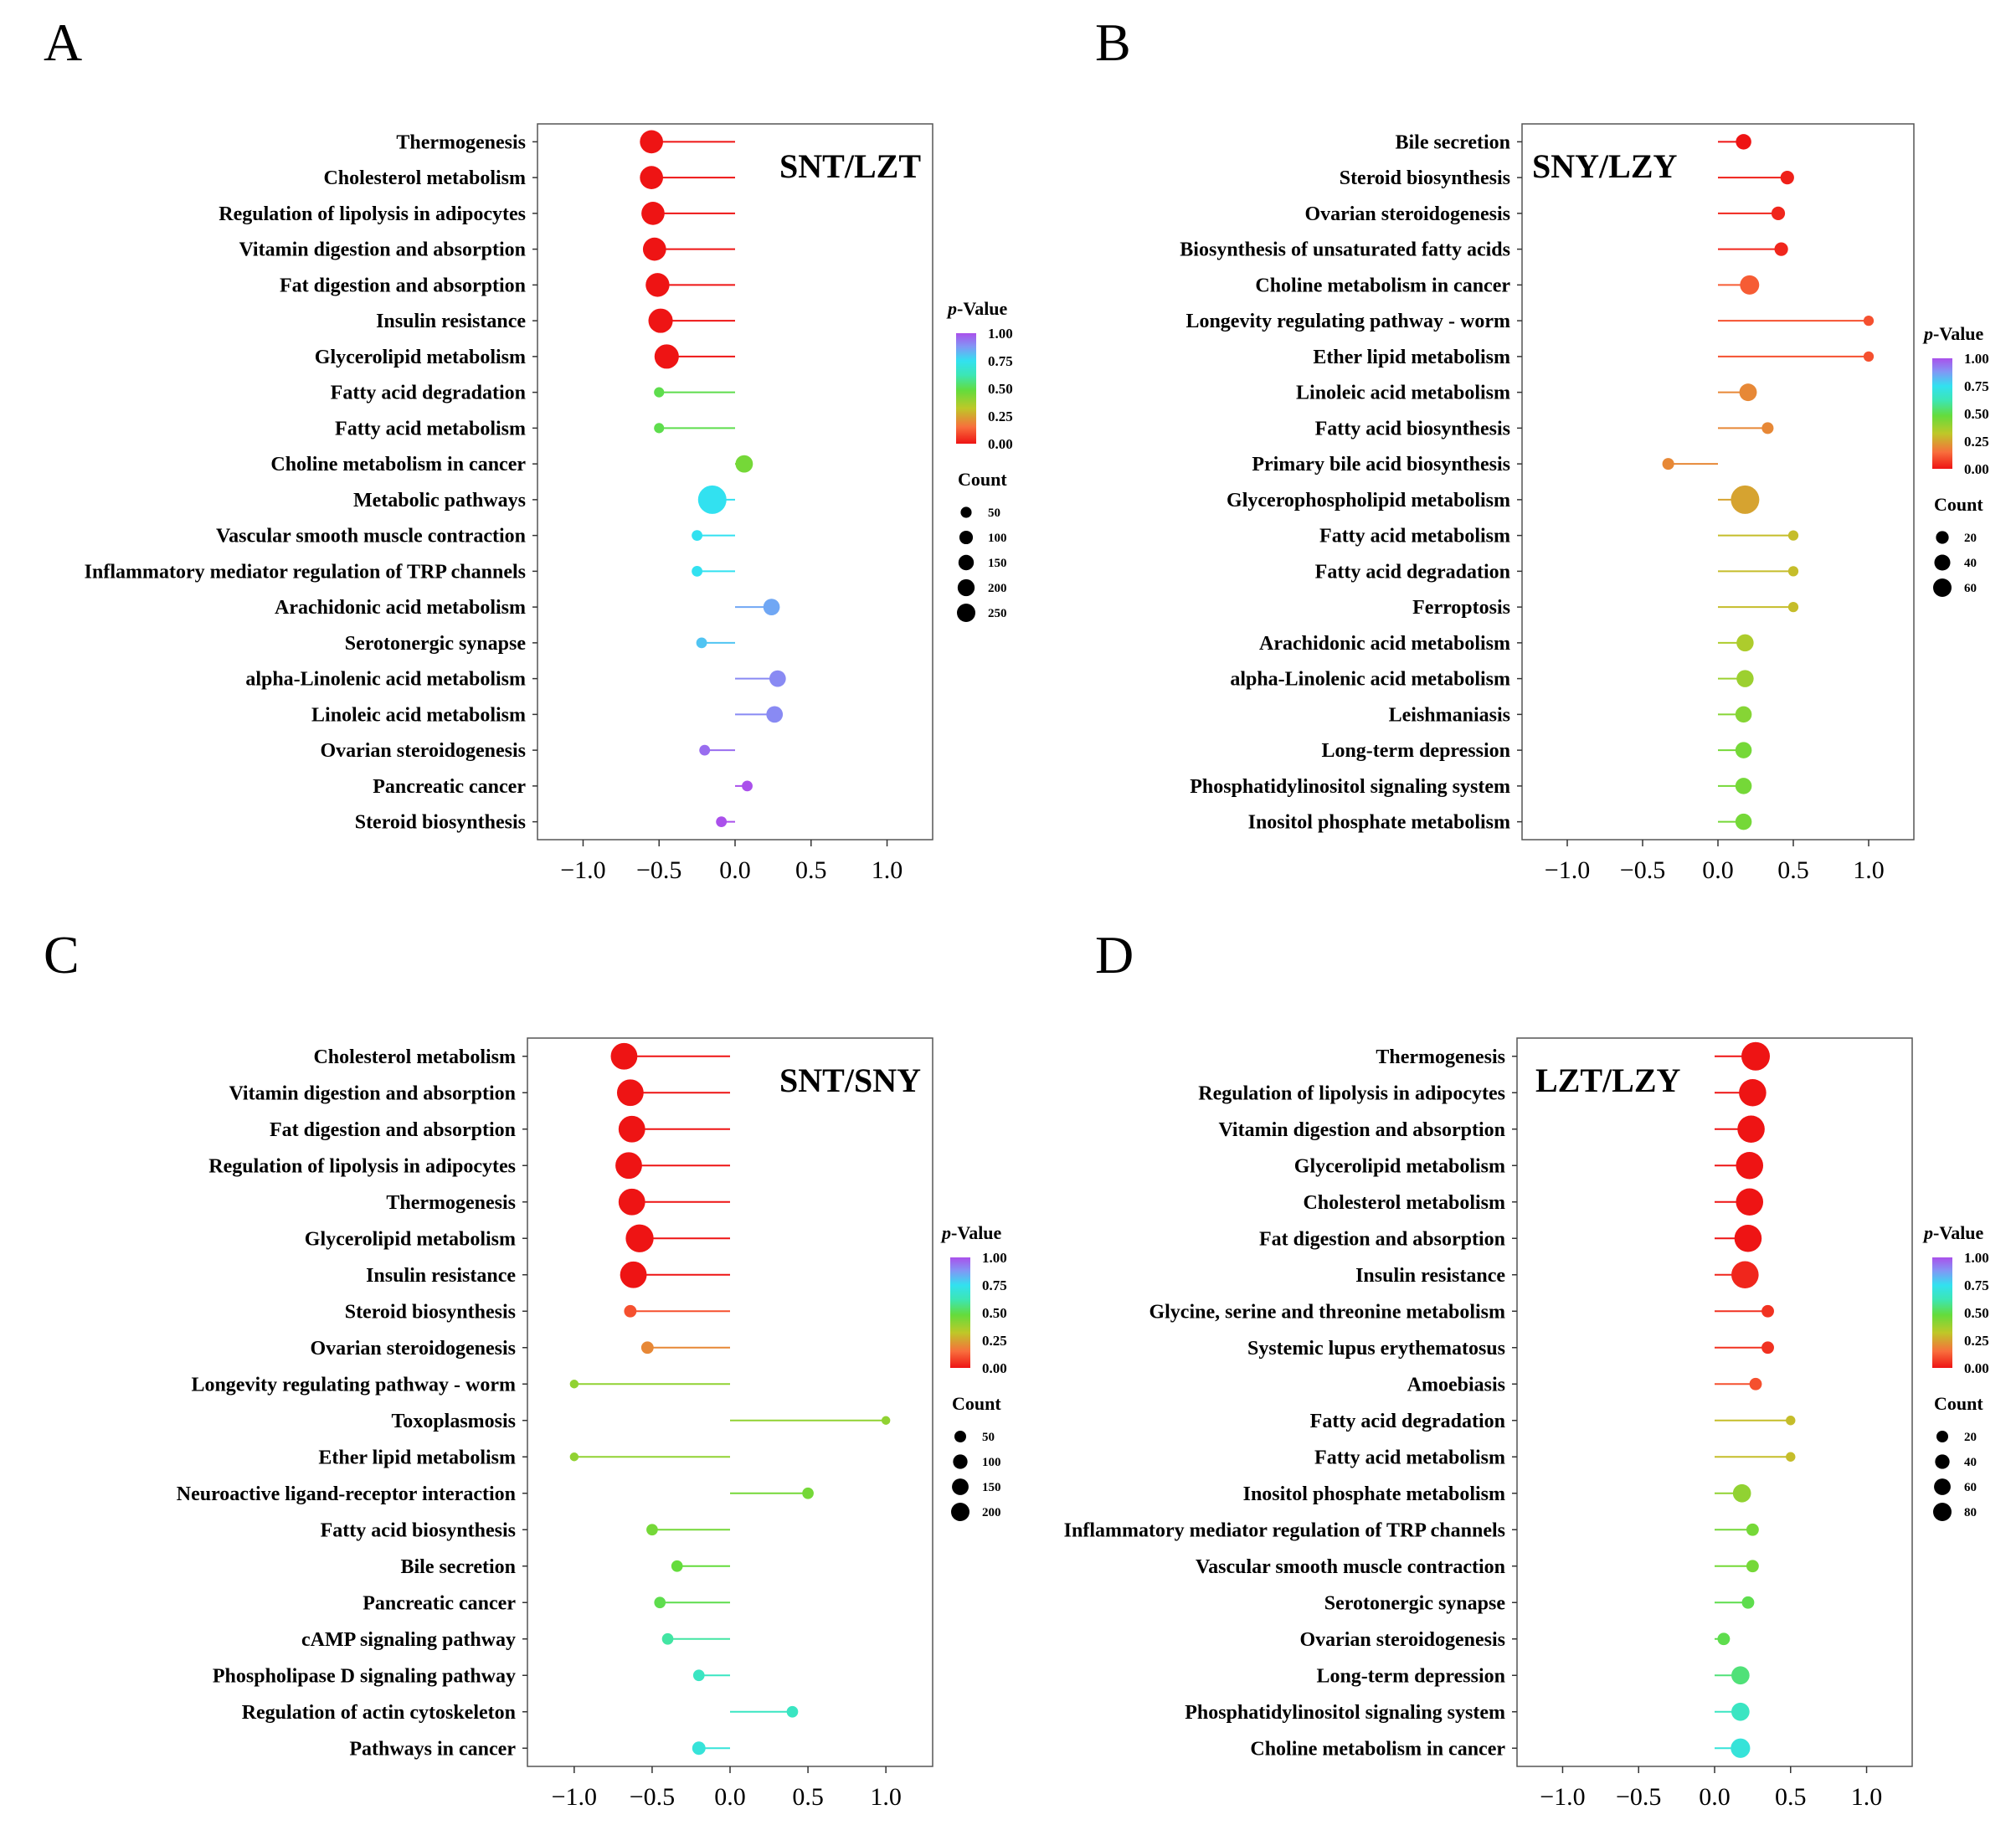 This screenshot has height=1825, width=2016. Describe the element at coordinates (1382, 285) in the screenshot. I see `y-tick-label: Choline metabolism in cancer` at that location.